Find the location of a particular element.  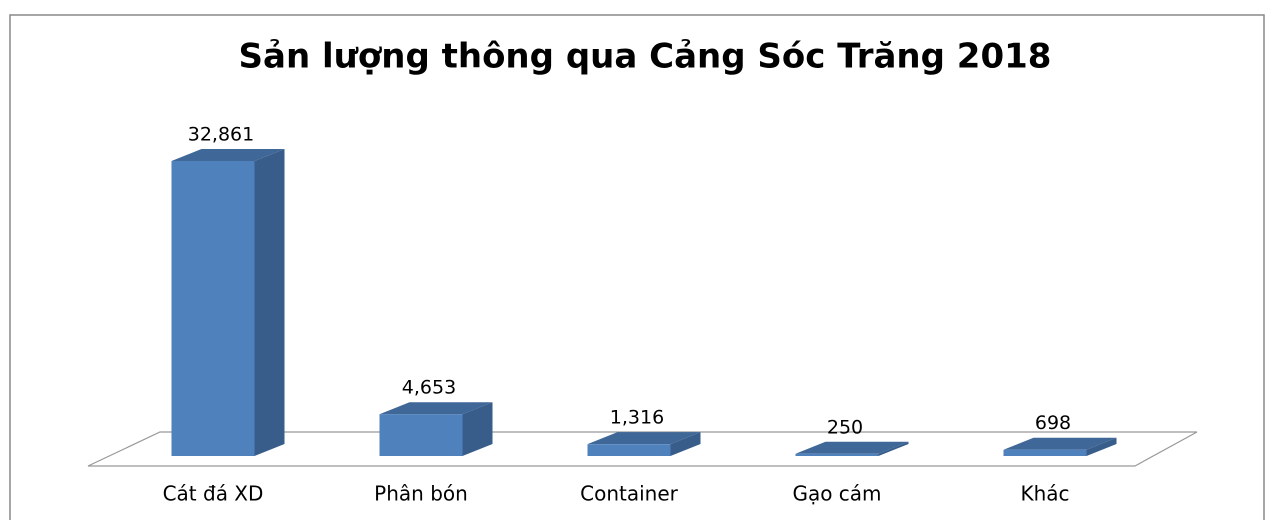

value-label: 1,316 is located at coordinates (637, 418).